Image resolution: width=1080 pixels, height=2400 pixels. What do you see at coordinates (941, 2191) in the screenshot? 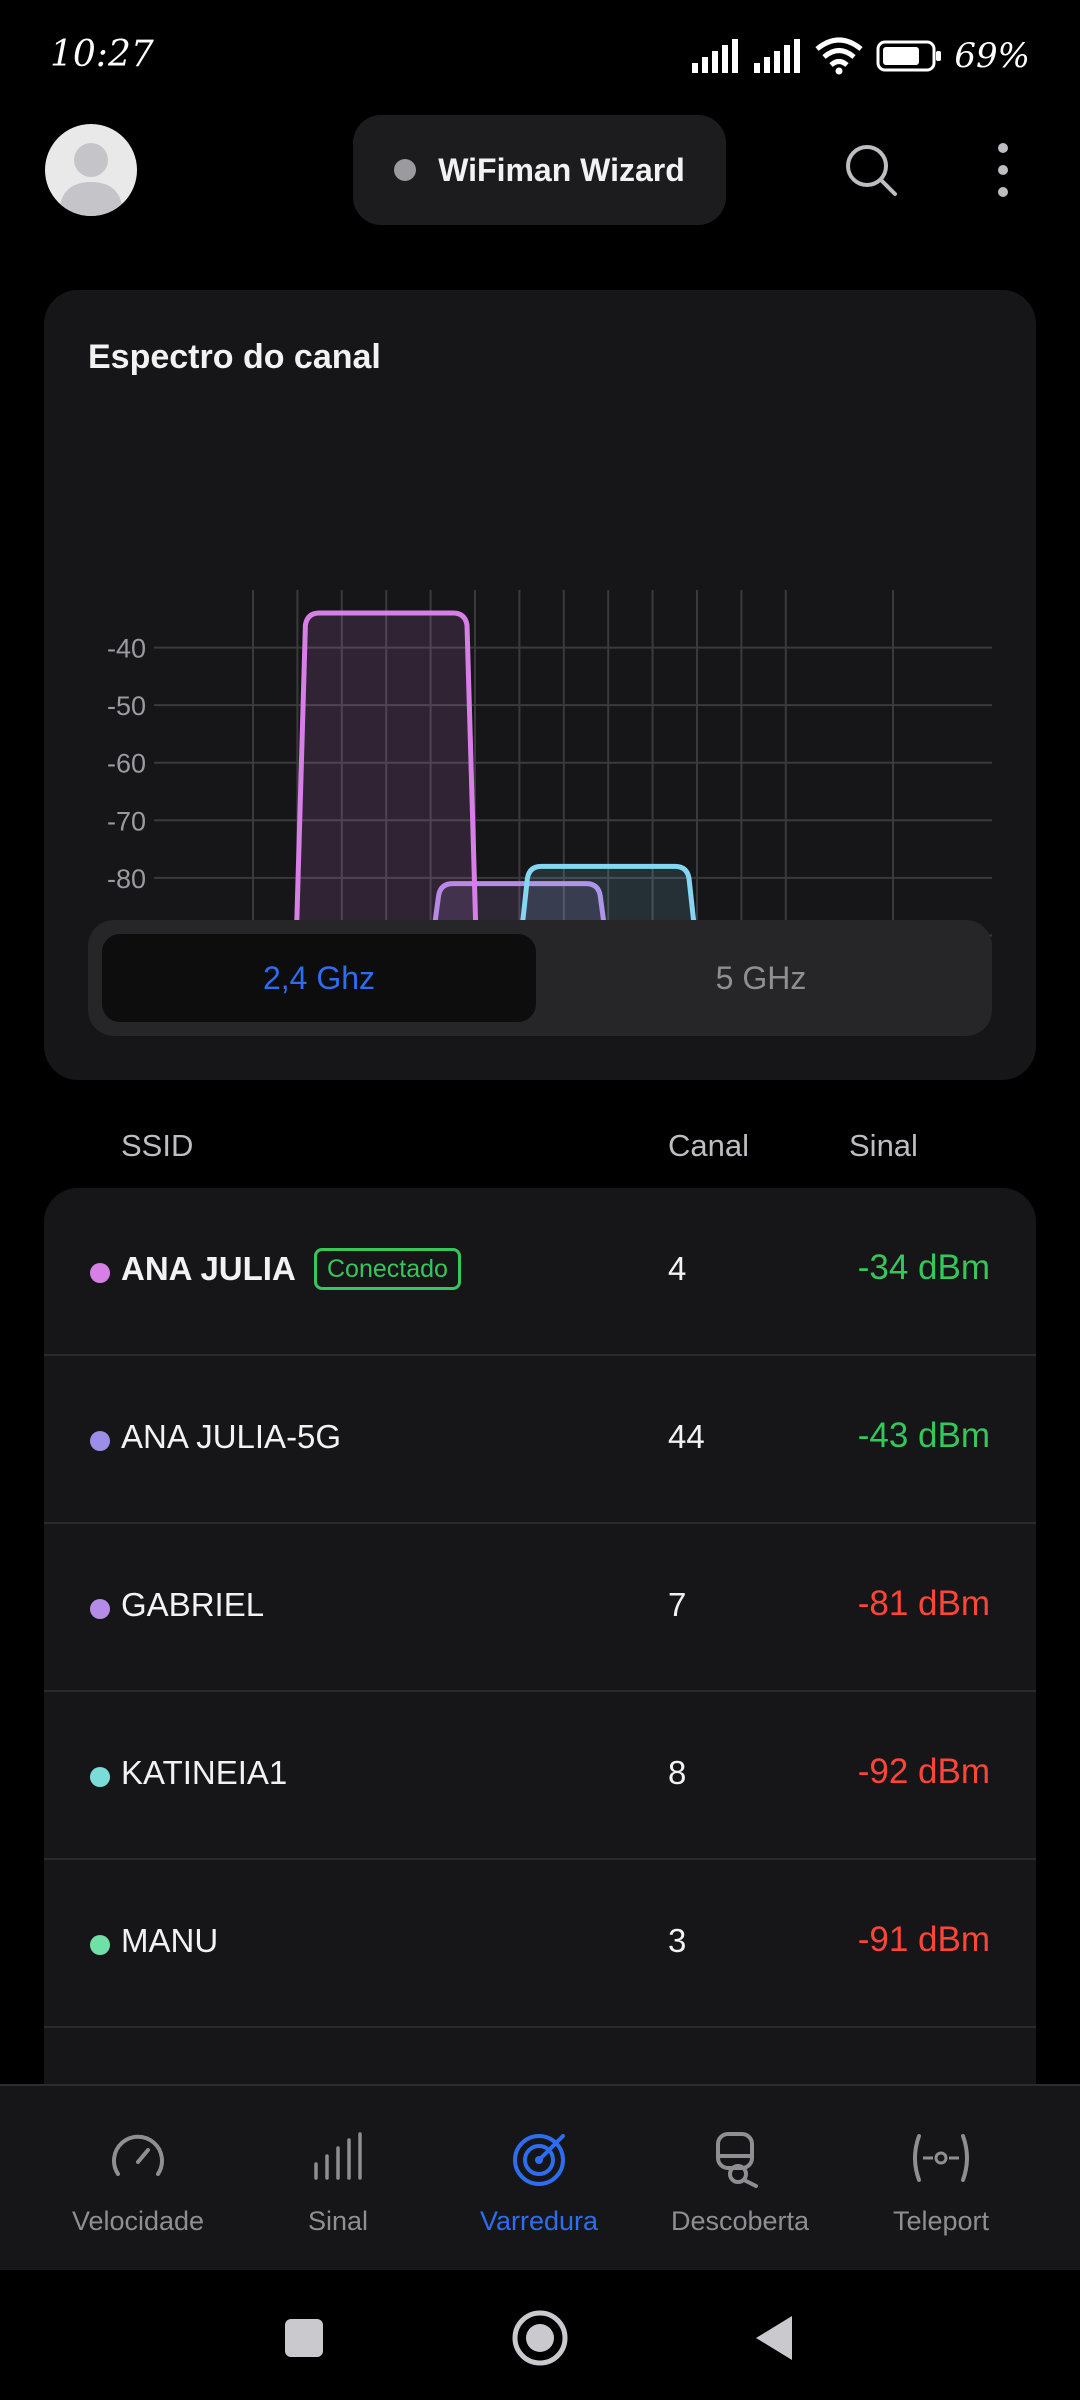
I see `nav-teleport: Teleport` at bounding box center [941, 2191].